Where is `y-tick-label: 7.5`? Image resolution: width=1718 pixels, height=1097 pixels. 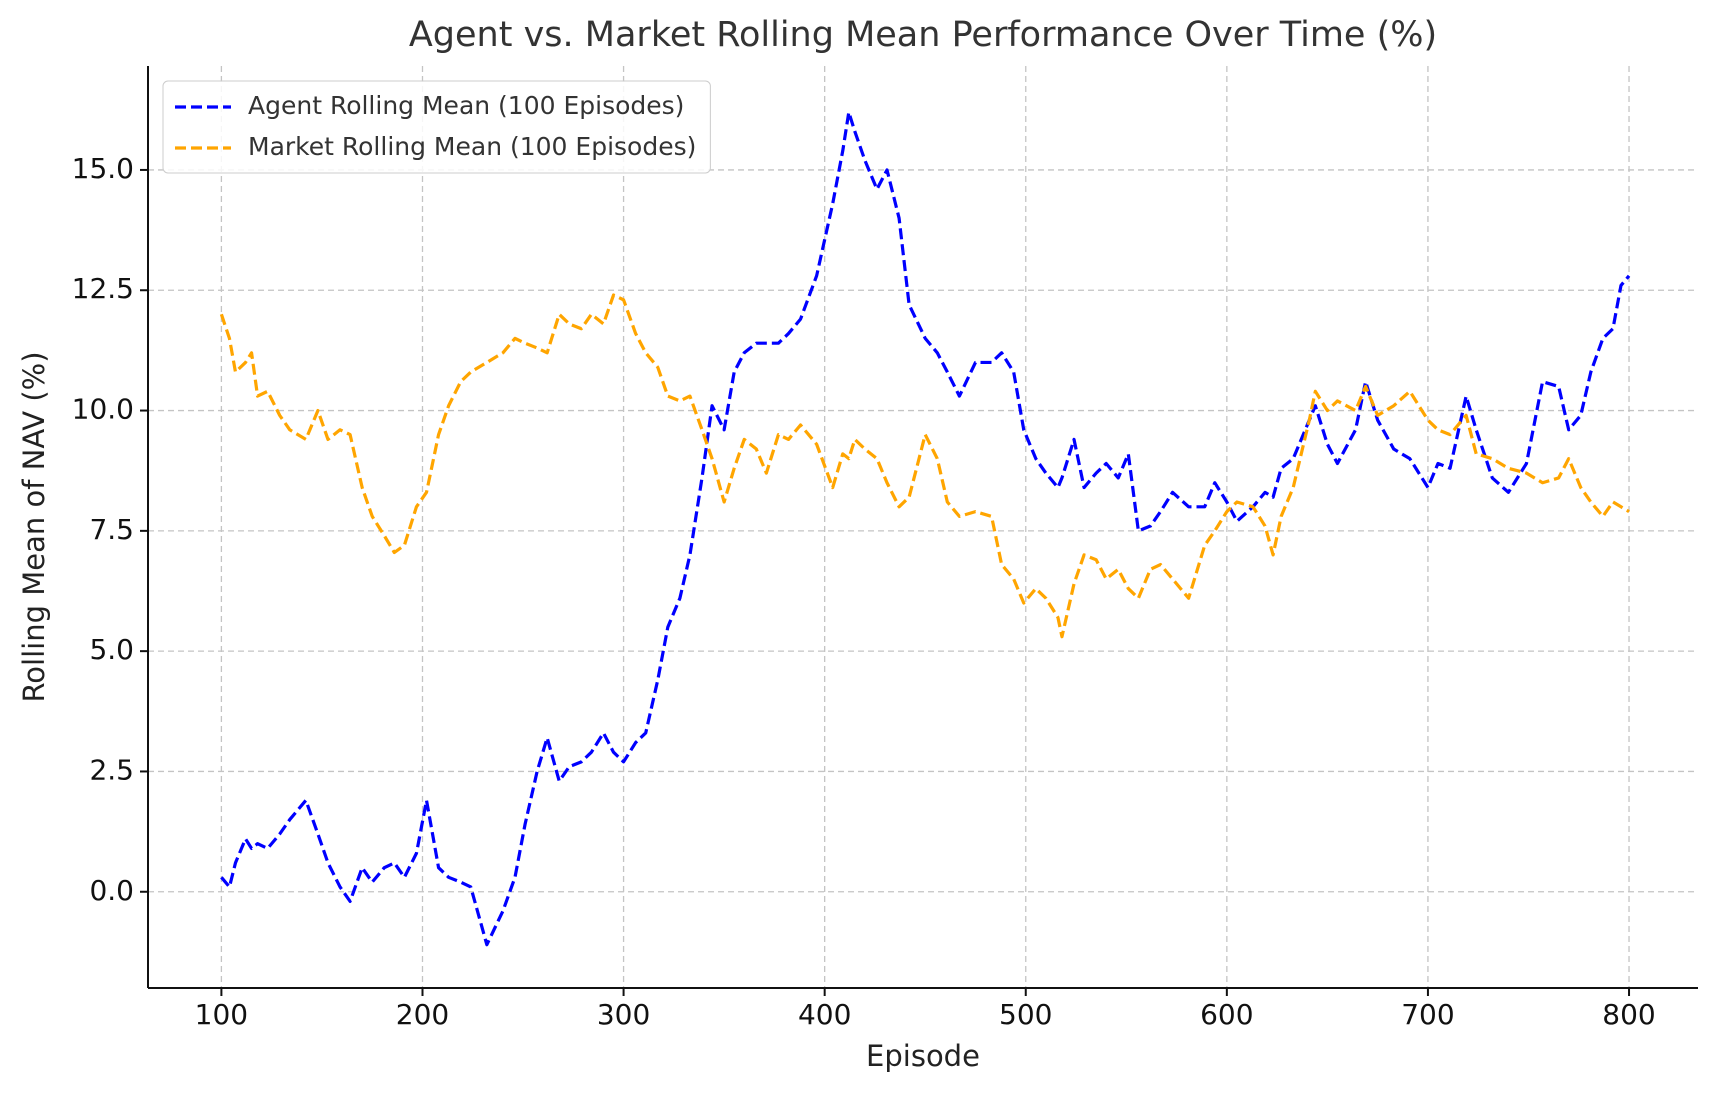
y-tick-label: 7.5 is located at coordinates (111, 529).